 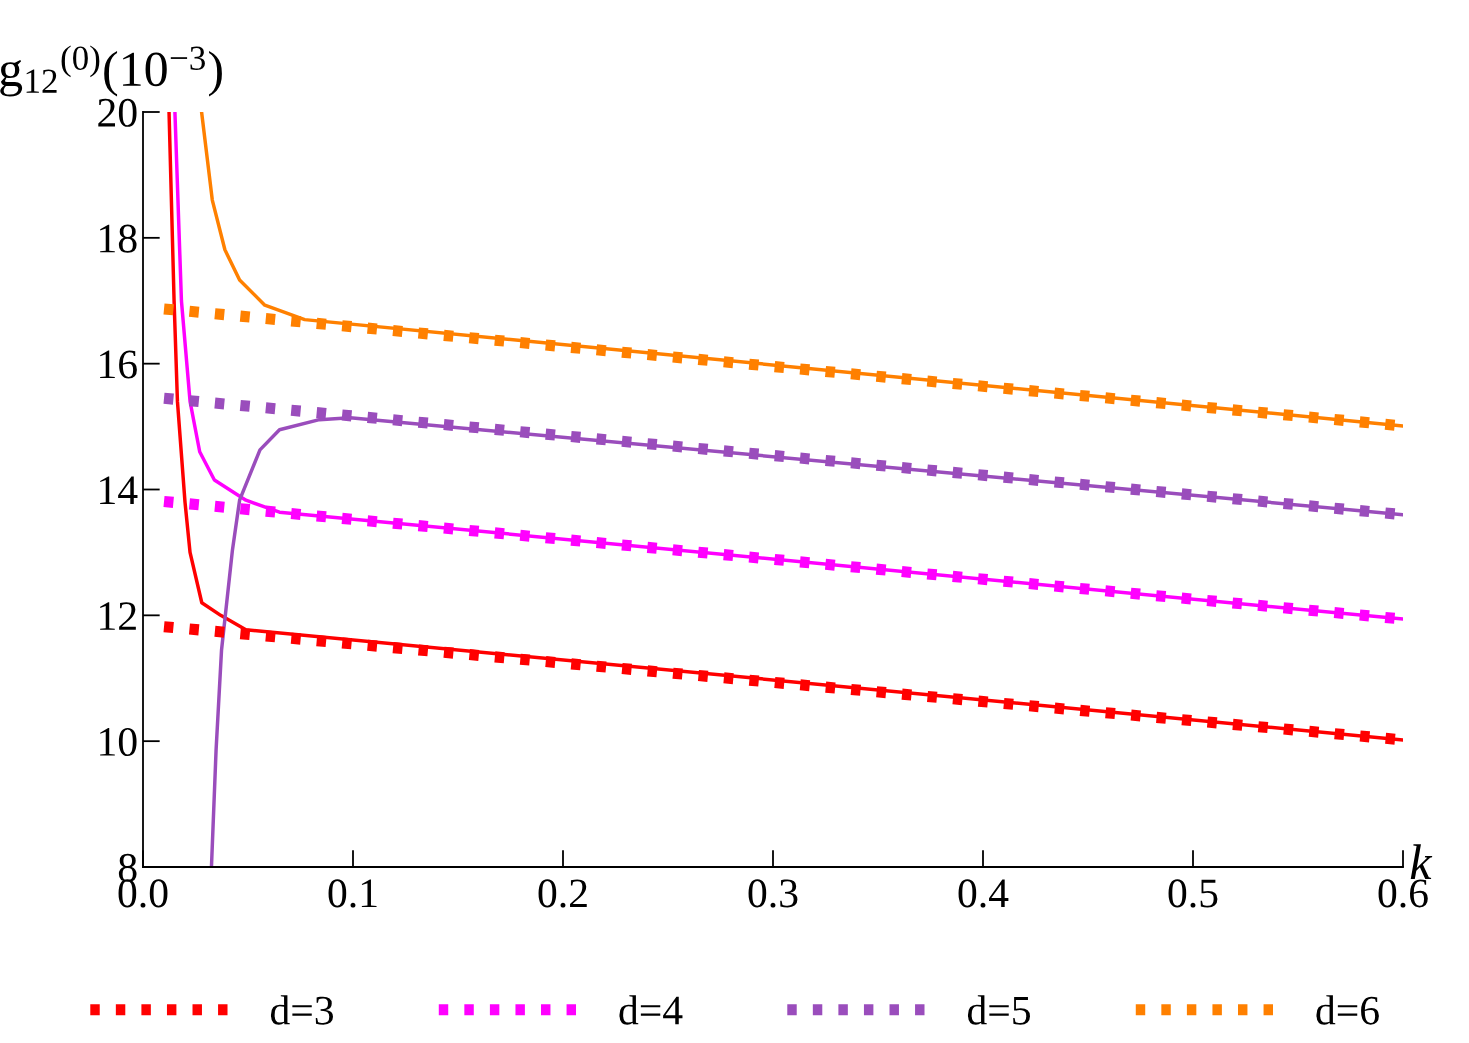 I want to click on legend-label: d=6, so click(x=1347, y=1010).